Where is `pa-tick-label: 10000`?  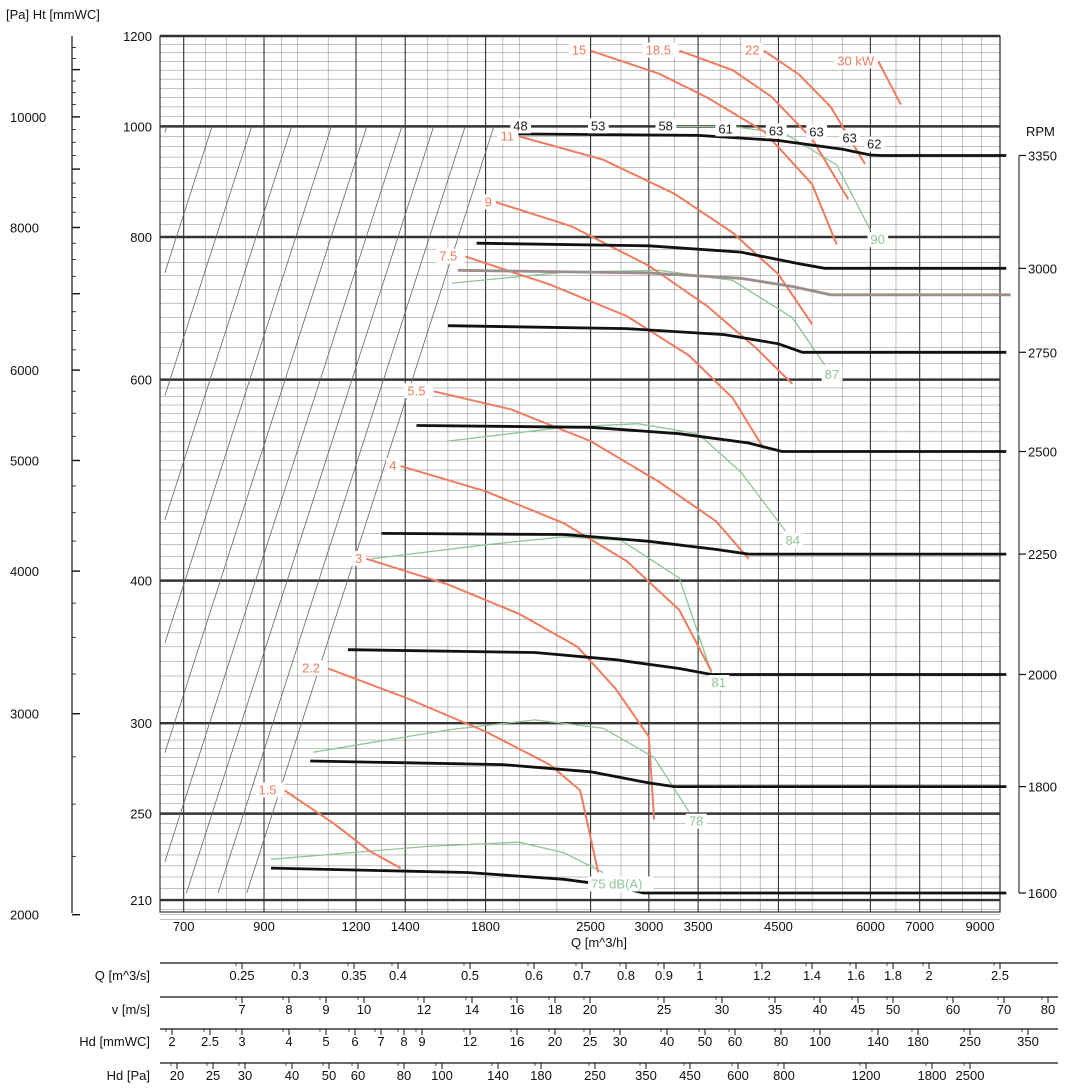
pa-tick-label: 10000 is located at coordinates (28, 117).